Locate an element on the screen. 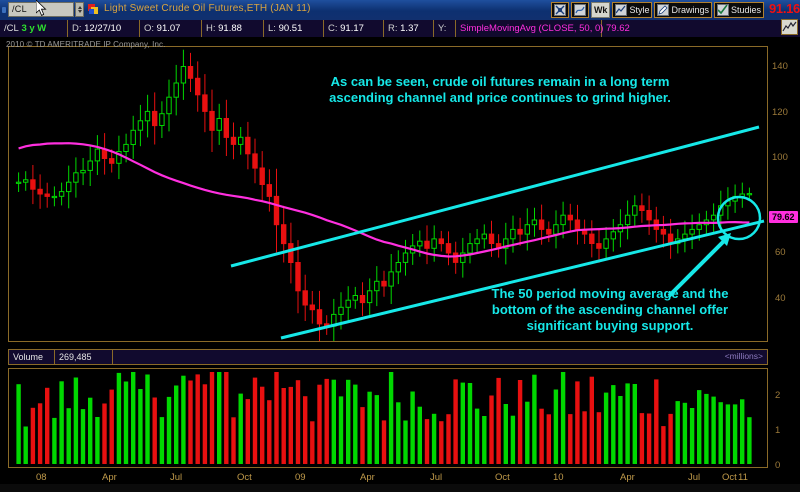 This screenshot has height=492, width=800. infobar-study-value: 79.62 is located at coordinates (622, 28).